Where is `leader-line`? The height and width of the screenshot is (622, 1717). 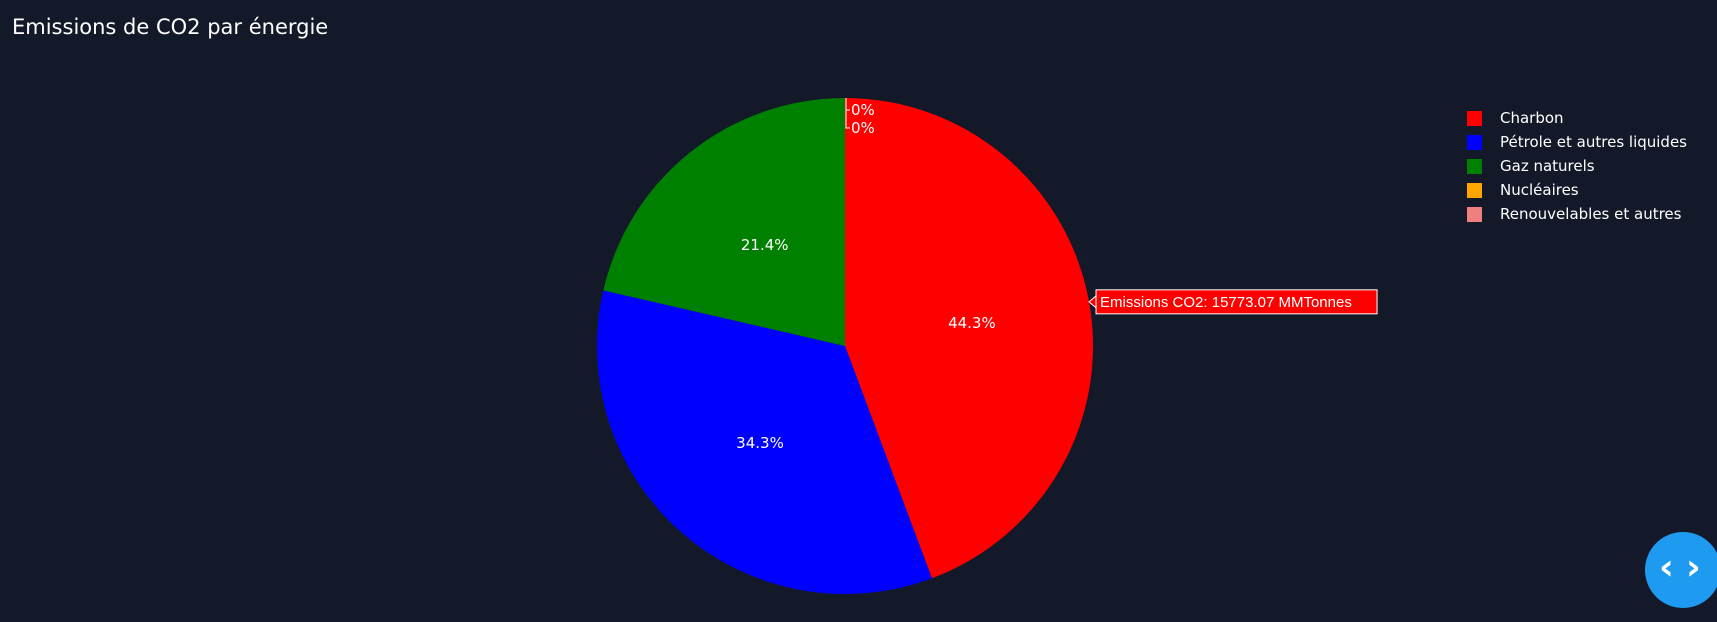 leader-line is located at coordinates (847, 113).